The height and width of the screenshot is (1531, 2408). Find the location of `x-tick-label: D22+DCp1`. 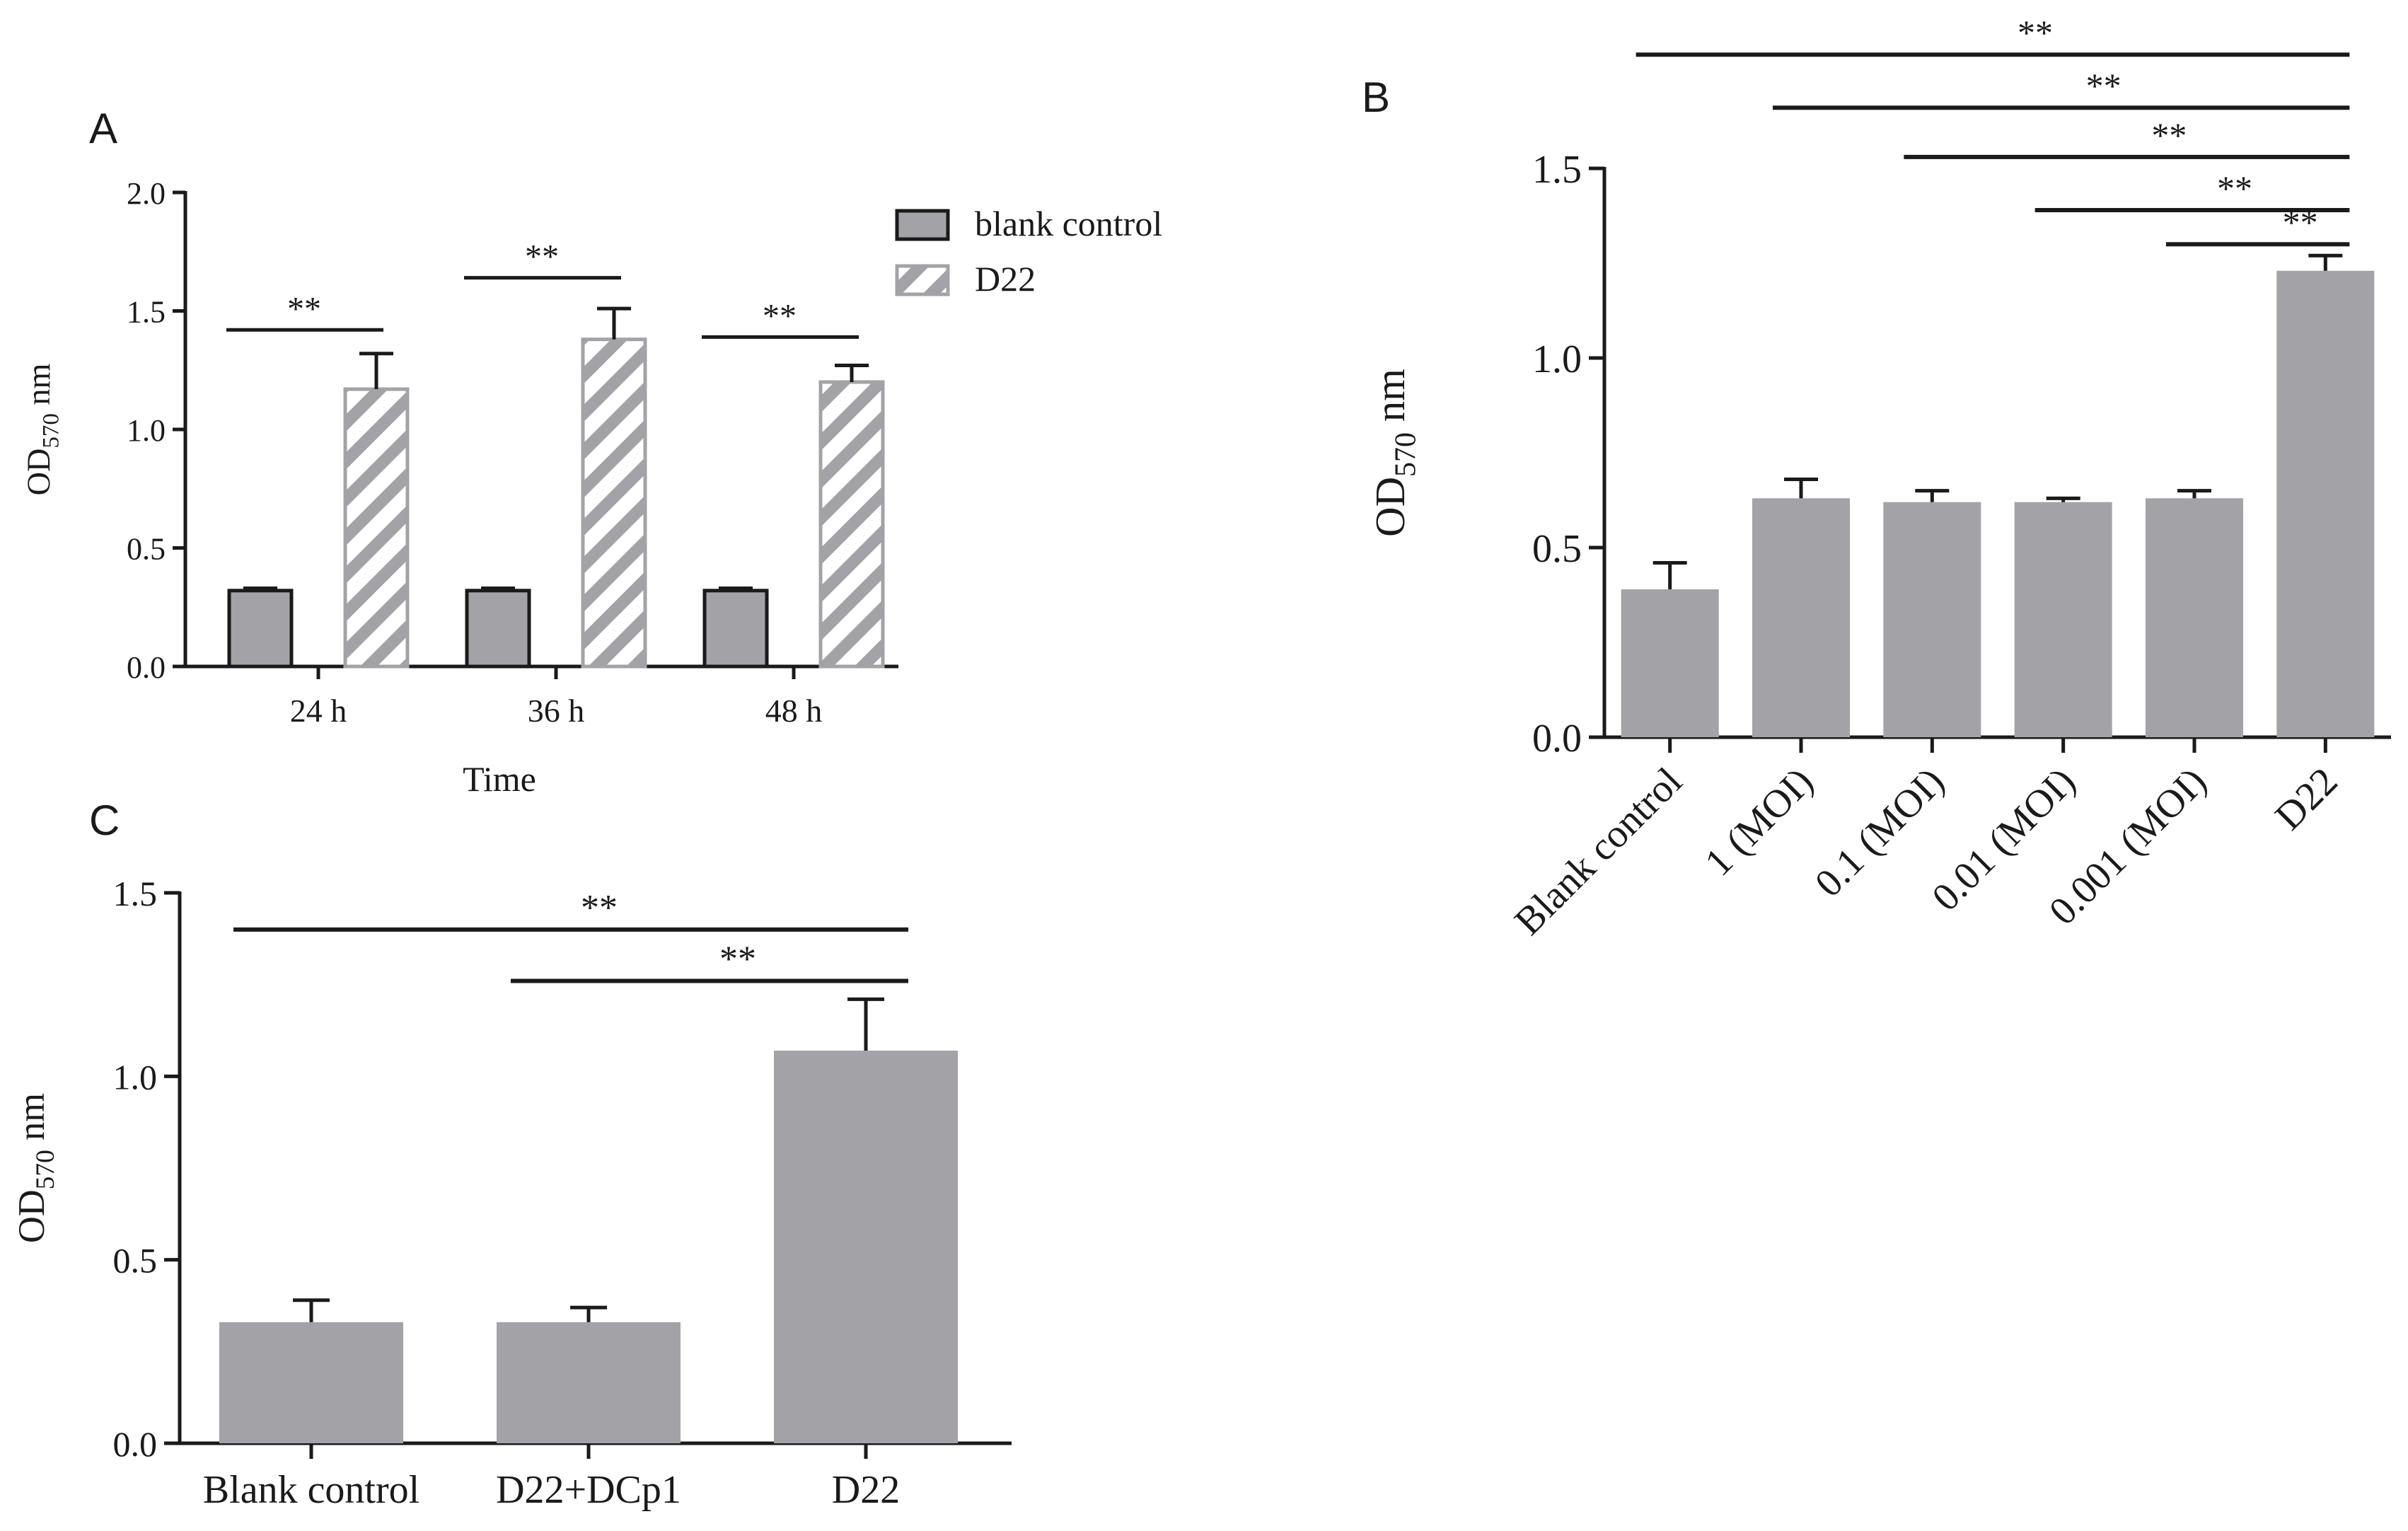

x-tick-label: D22+DCp1 is located at coordinates (588, 1490).